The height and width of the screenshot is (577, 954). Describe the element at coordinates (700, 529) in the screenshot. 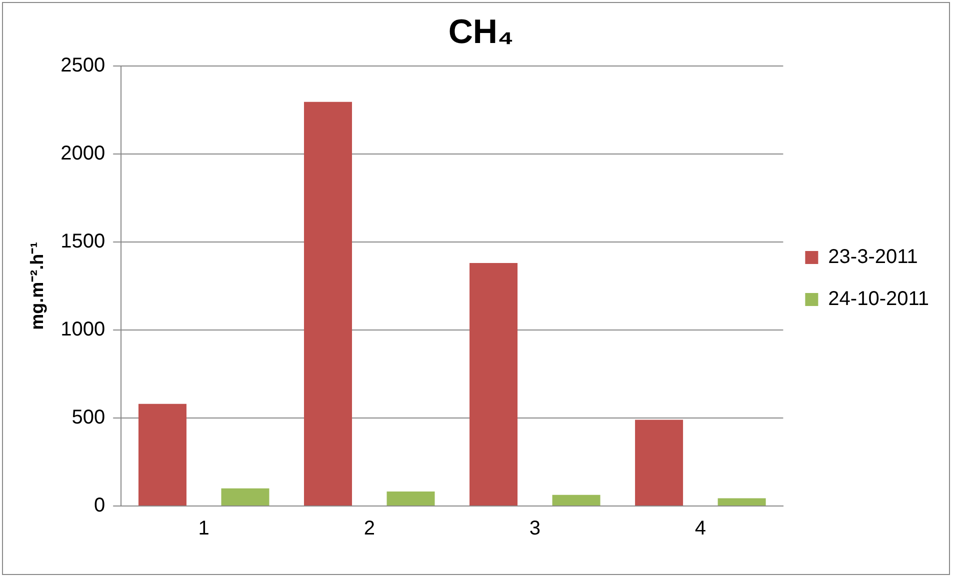

I see `x-tick-label: 4` at that location.